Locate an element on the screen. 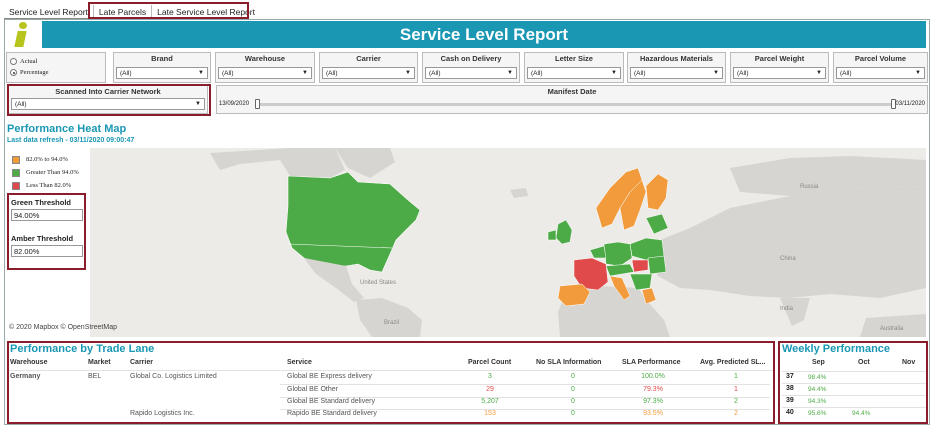 Image resolution: width=934 pixels, height=427 pixels. legend-item: Greater Than 94.0% is located at coordinates (45, 172).